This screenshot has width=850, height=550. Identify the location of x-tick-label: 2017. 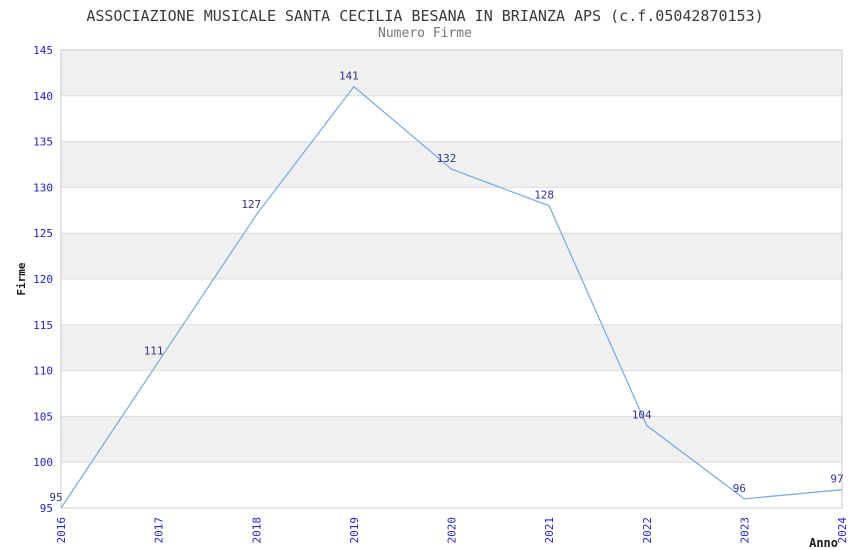
(159, 530).